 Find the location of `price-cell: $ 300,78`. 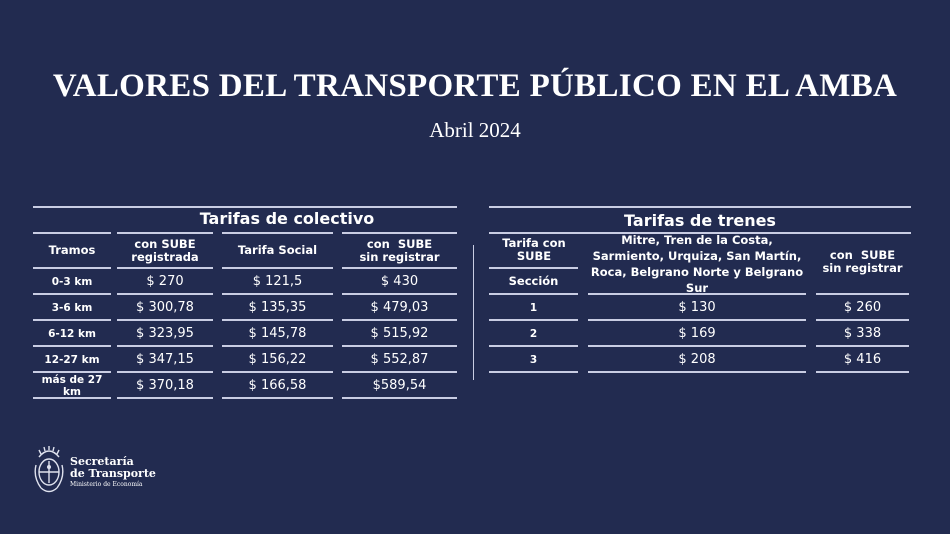

price-cell: $ 300,78 is located at coordinates (165, 307).